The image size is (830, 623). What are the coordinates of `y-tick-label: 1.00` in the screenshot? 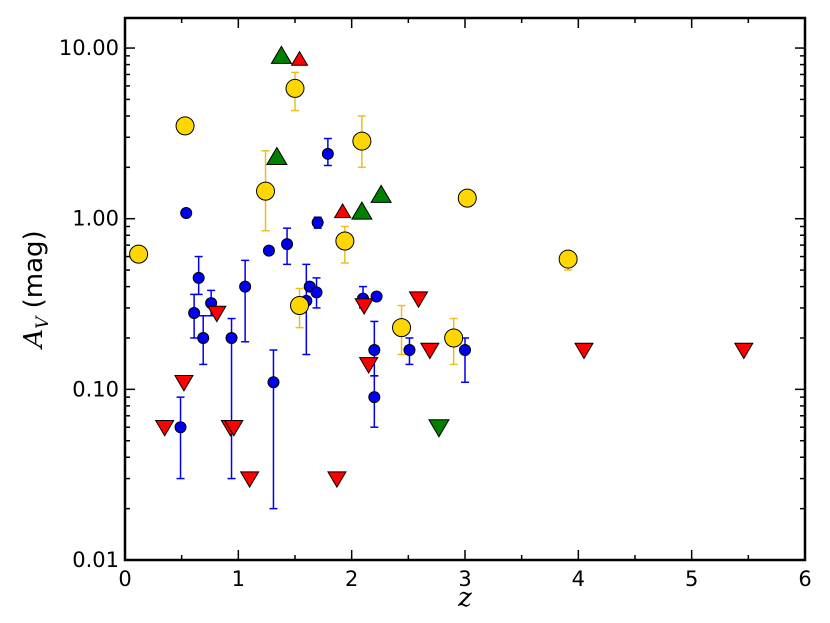 It's located at (95, 219).